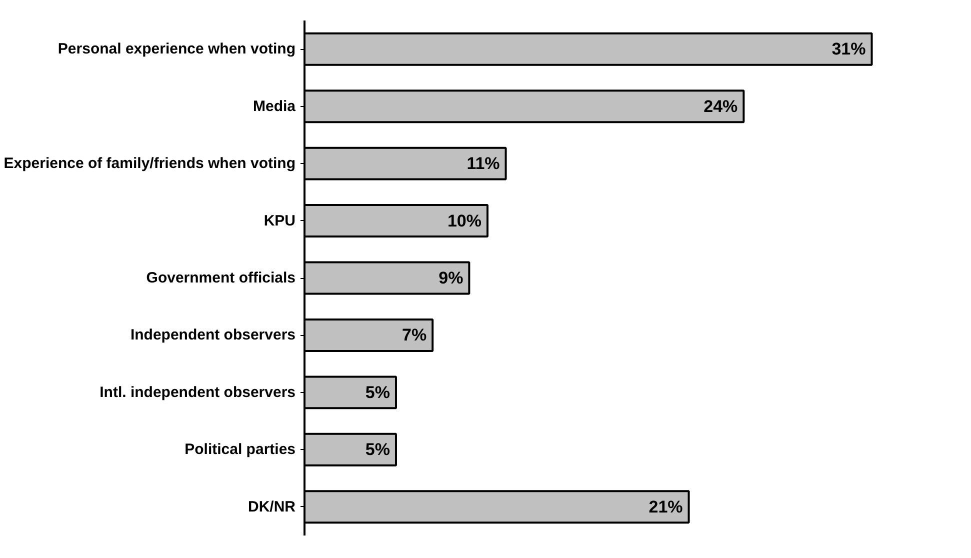 The height and width of the screenshot is (558, 971). I want to click on y-tick-label: Independent observers, so click(213, 335).